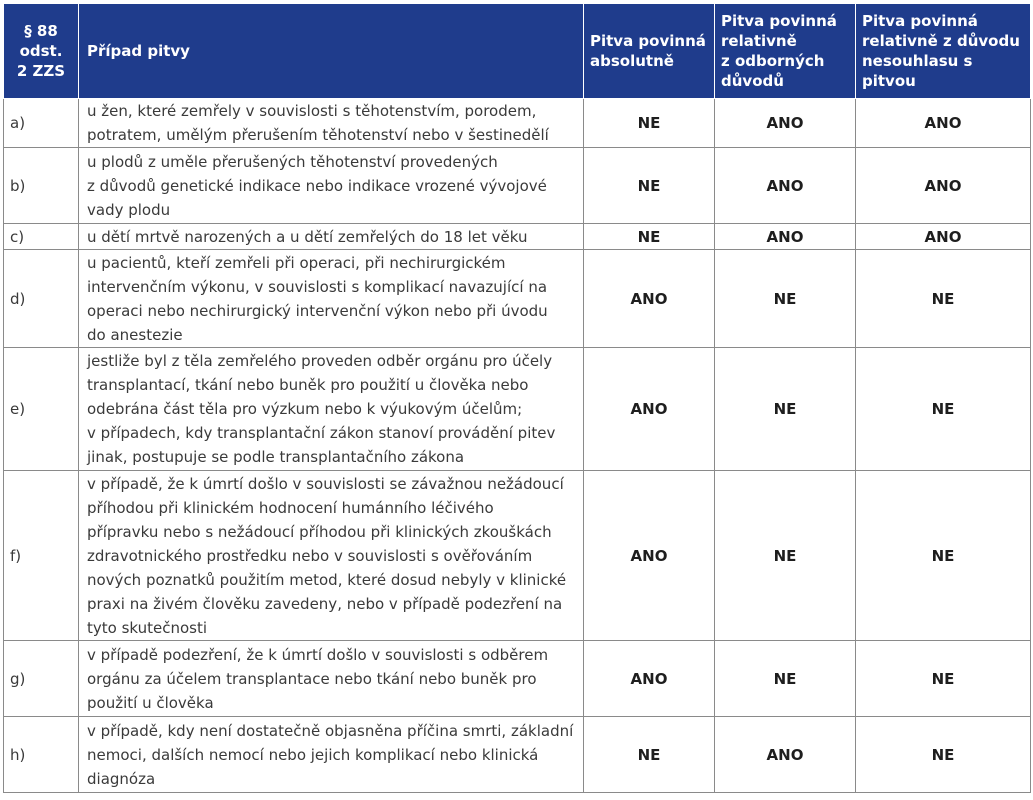 The image size is (1033, 800). Describe the element at coordinates (41, 555) in the screenshot. I see `row-letter: f)` at that location.